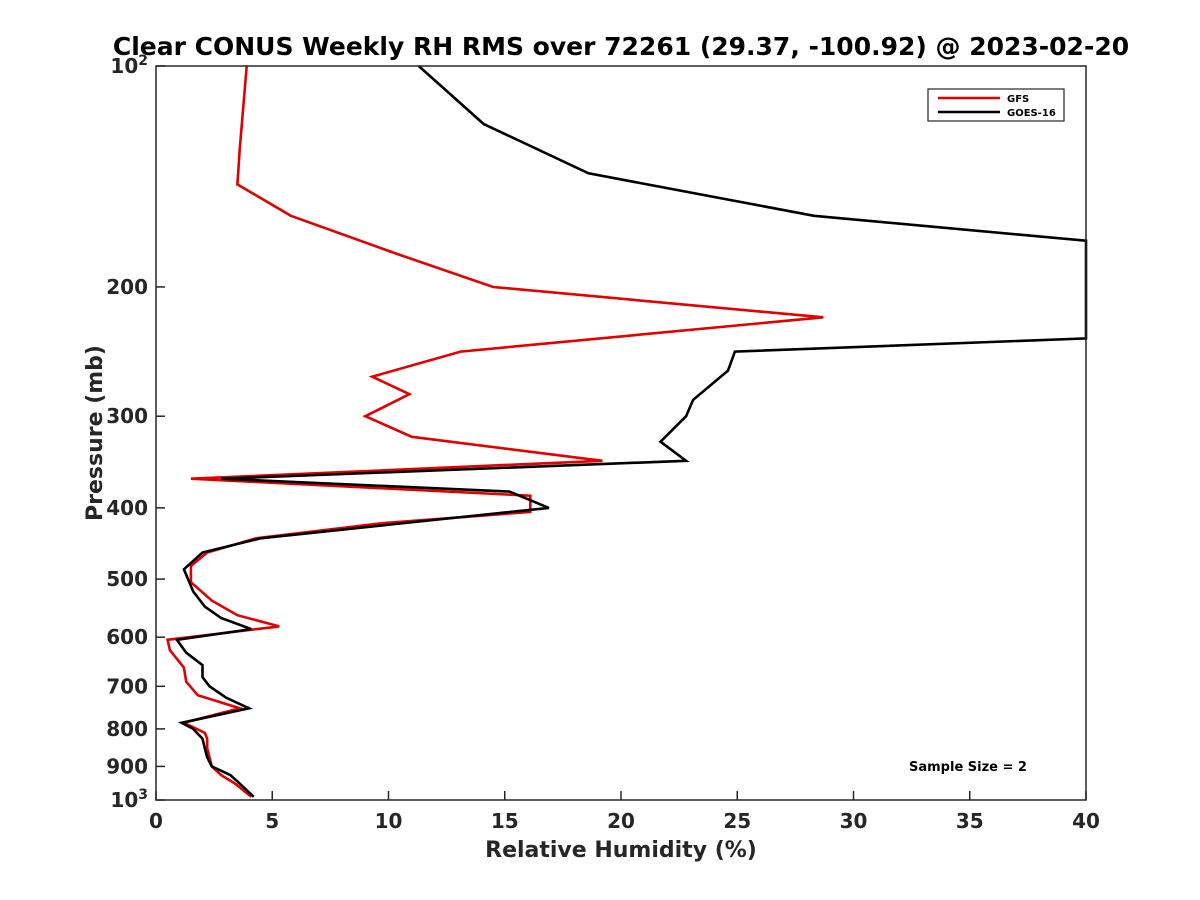 This screenshot has height=900, width=1200. What do you see at coordinates (127, 287) in the screenshot?
I see `y-tick-label: 200` at bounding box center [127, 287].